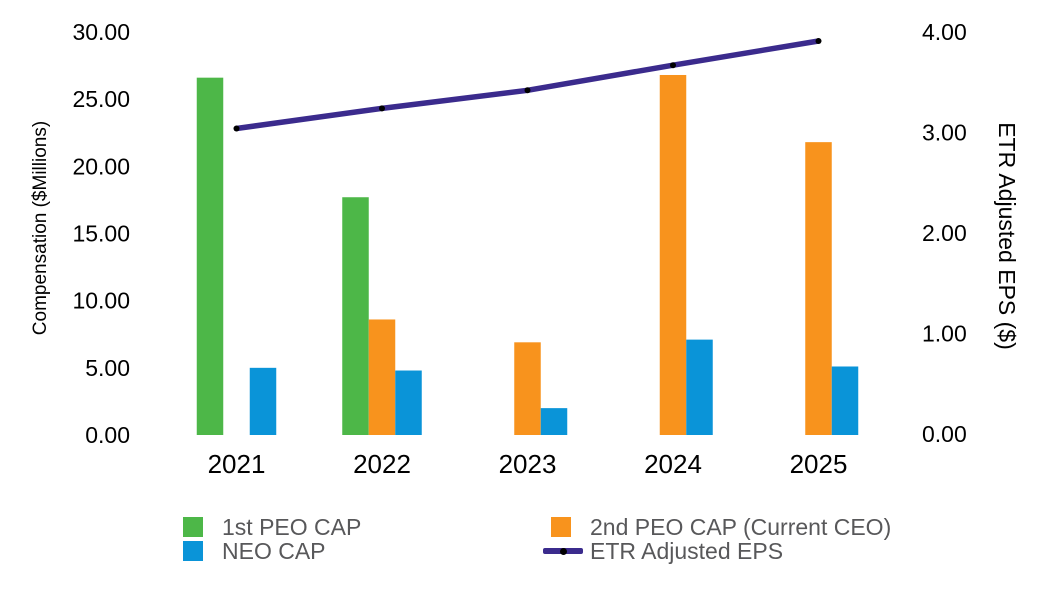 The width and height of the screenshot is (1042, 602). I want to click on eps-line-marker-2025, so click(818, 41).